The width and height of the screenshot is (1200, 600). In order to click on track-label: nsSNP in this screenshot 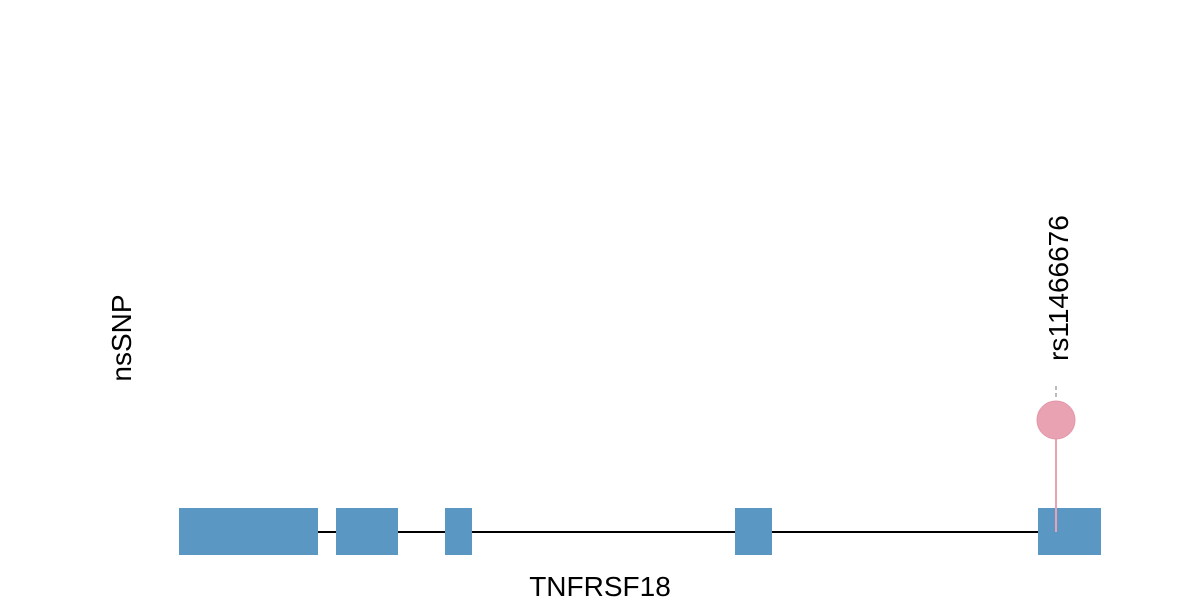, I will do `click(121, 337)`.